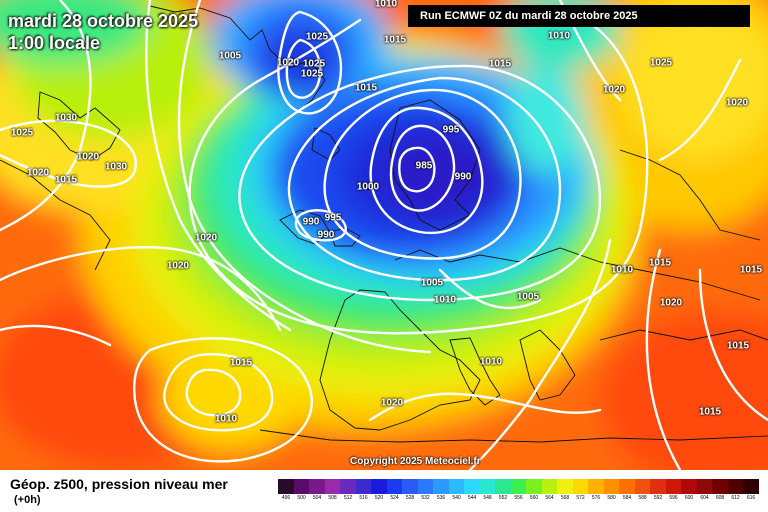 This screenshot has width=768, height=512. I want to click on legend-label: 520, so click(379, 498).